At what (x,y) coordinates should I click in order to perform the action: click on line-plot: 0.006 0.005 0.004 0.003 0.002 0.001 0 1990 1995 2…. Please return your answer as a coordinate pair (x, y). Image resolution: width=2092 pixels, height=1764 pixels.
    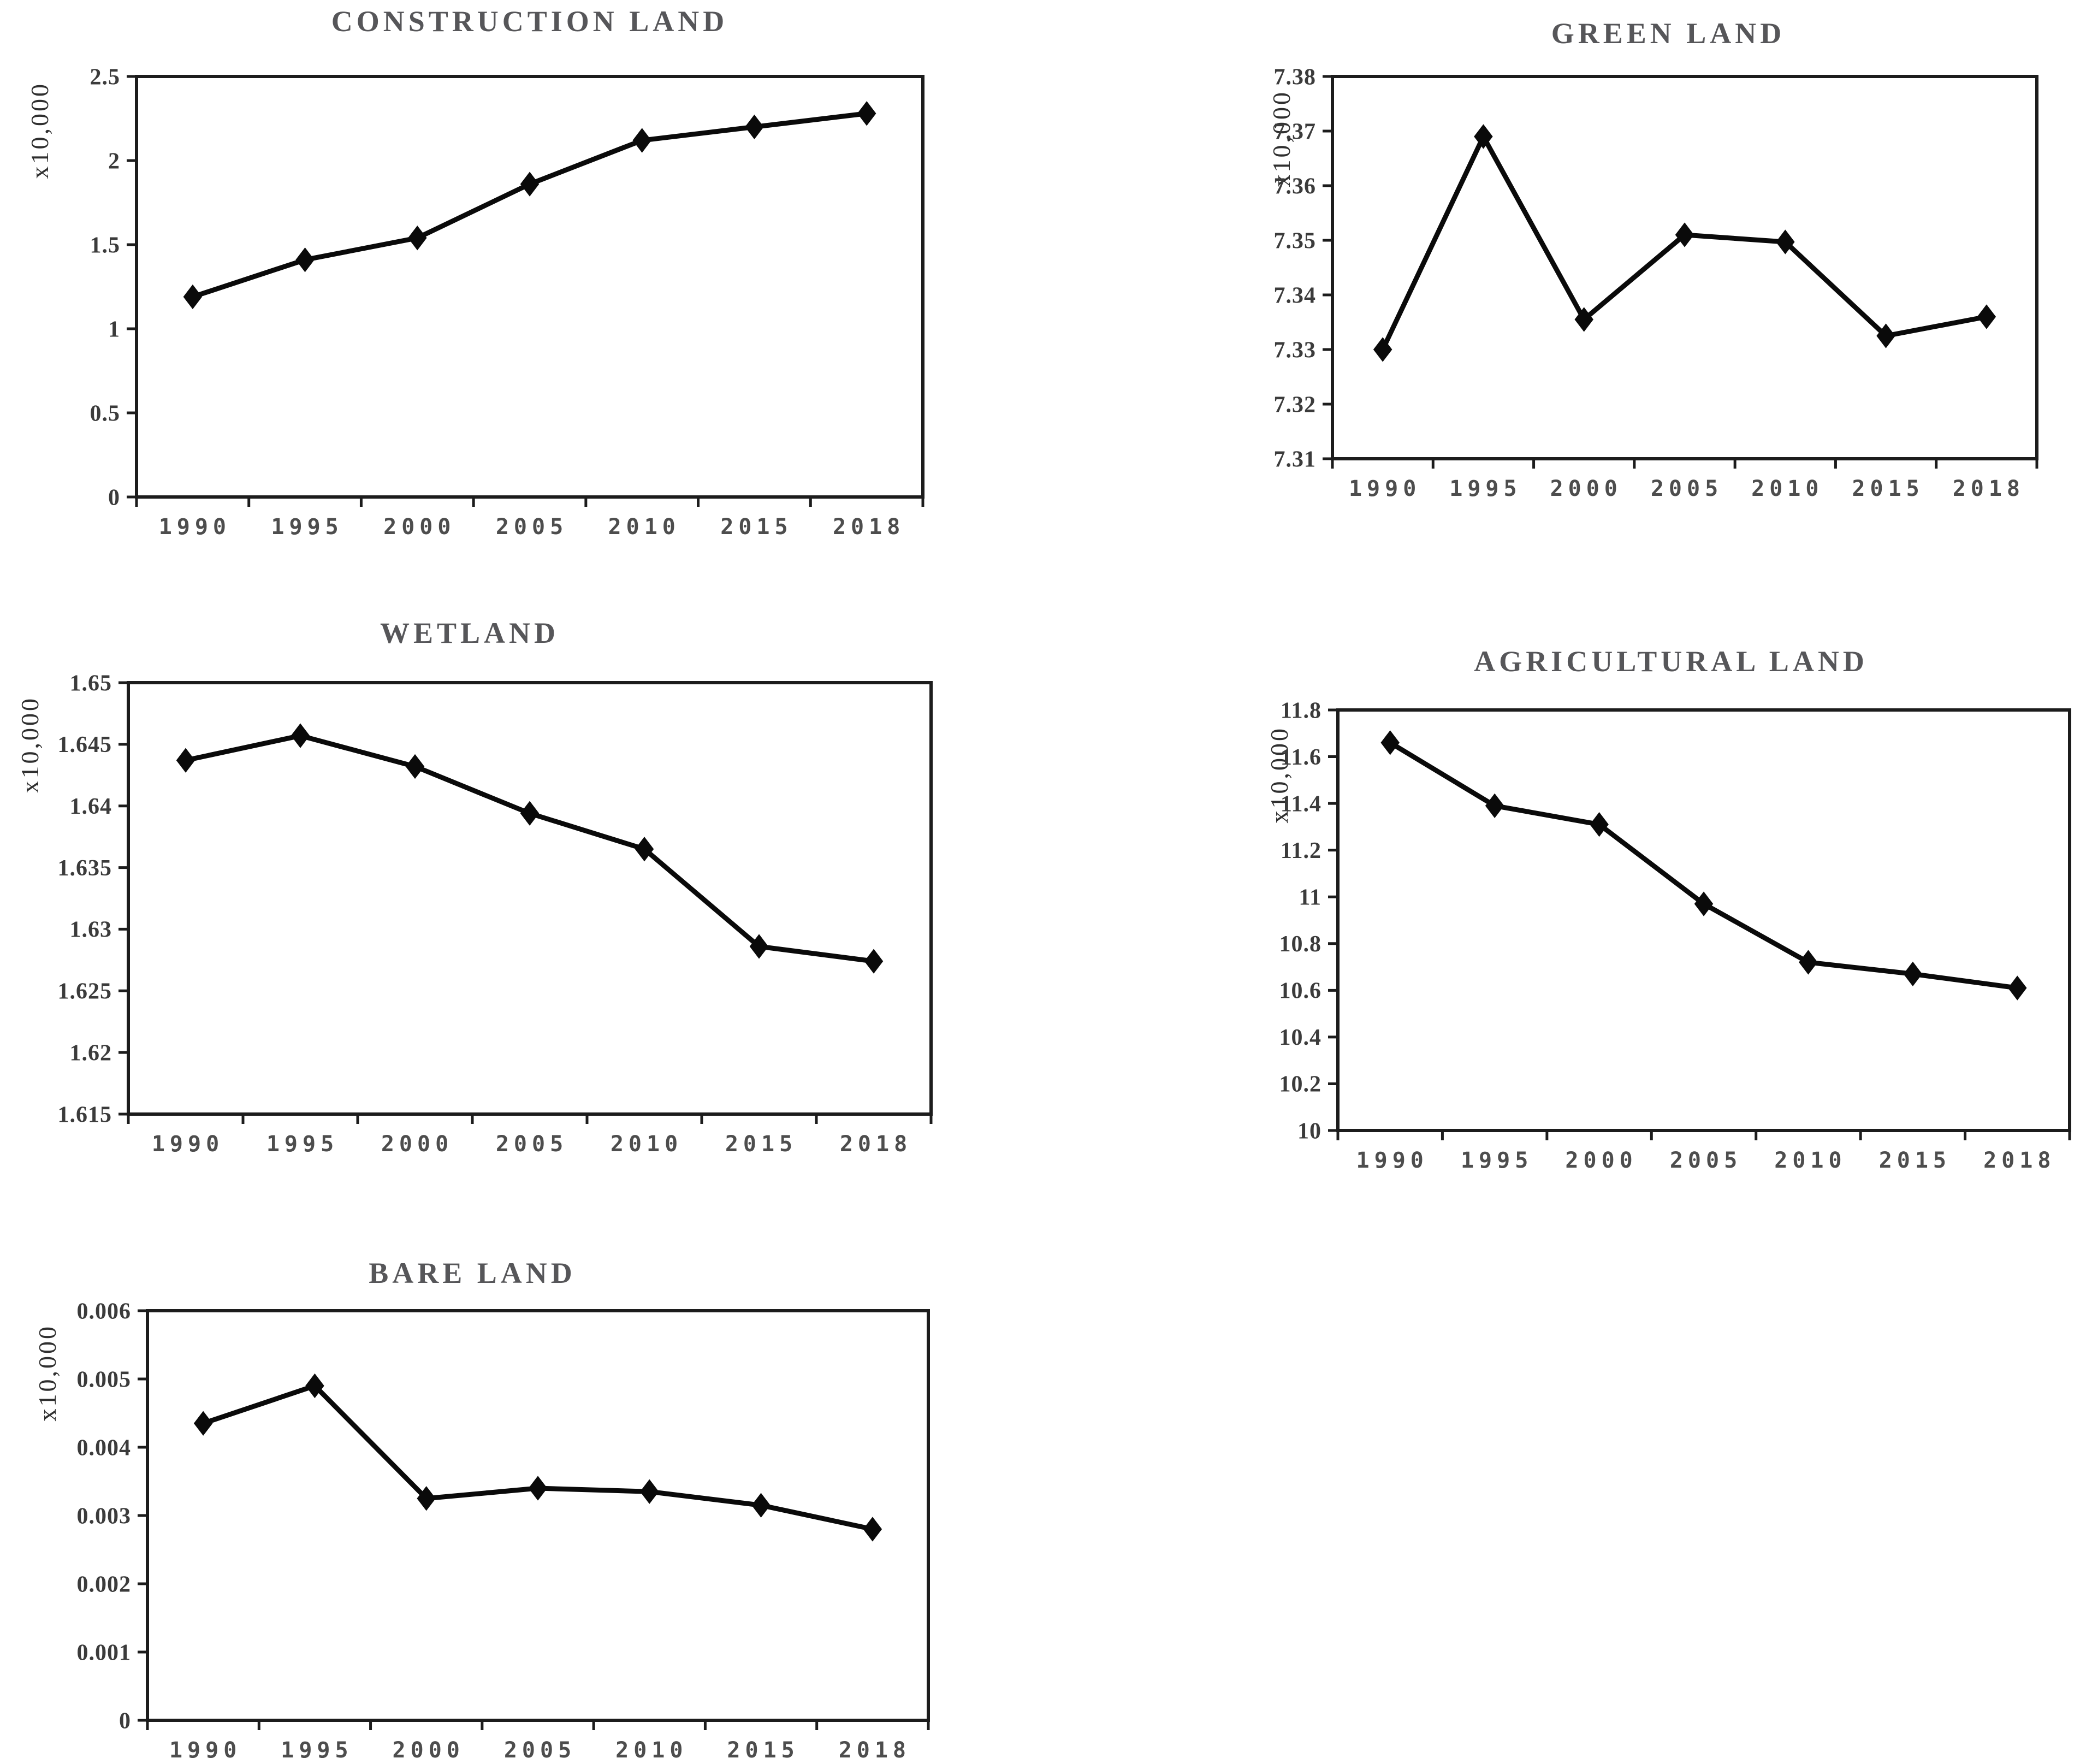
    Looking at the image, I should click on (503, 1531).